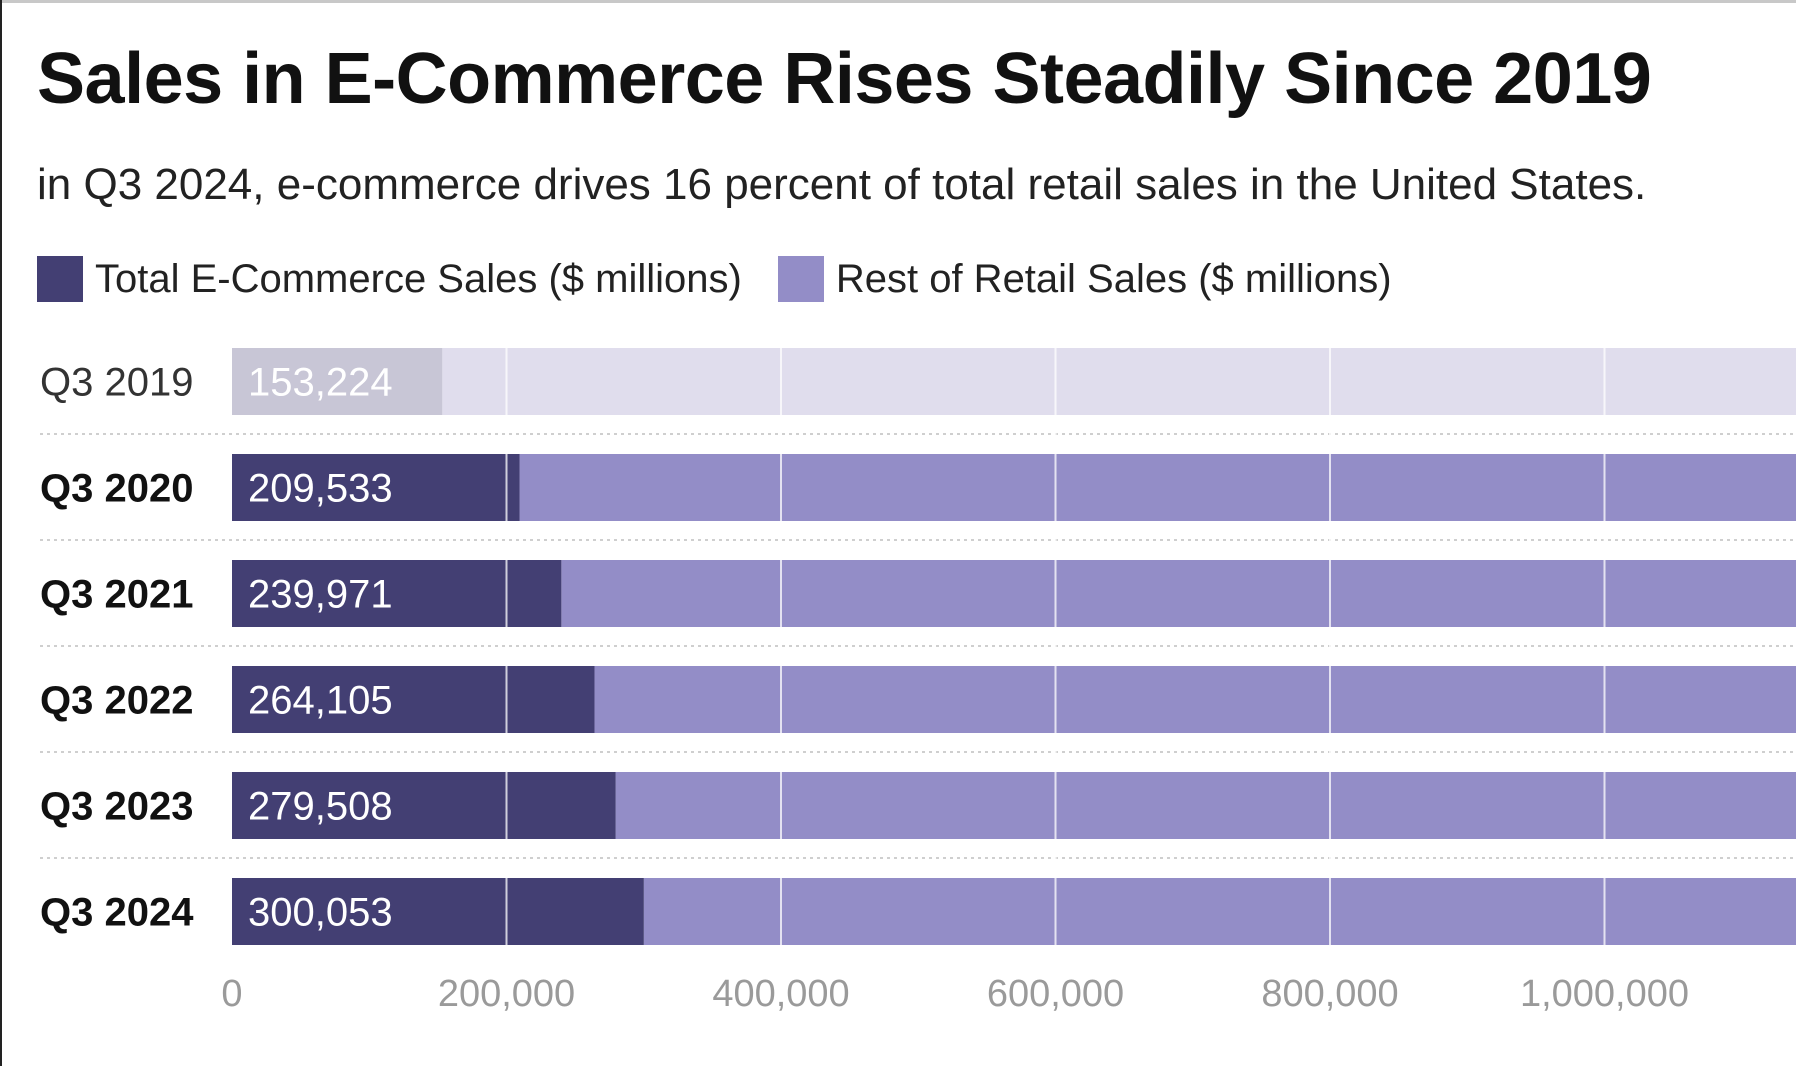  I want to click on legend-item-rest-of-retail: Rest of Retail Sales ($ millions), so click(1084, 279).